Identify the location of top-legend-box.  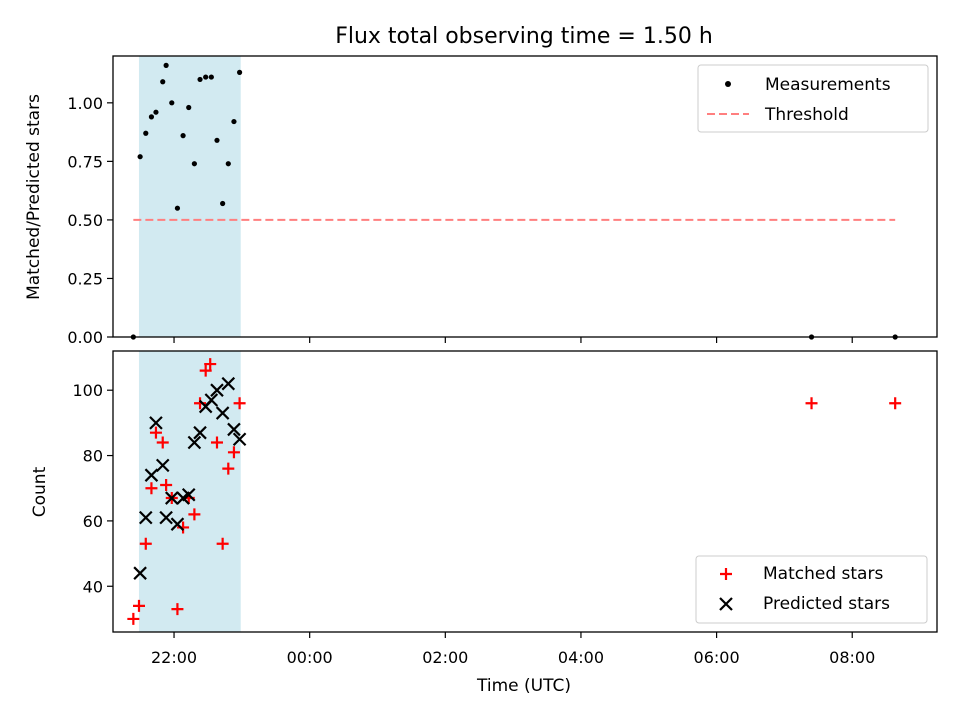
(813, 98).